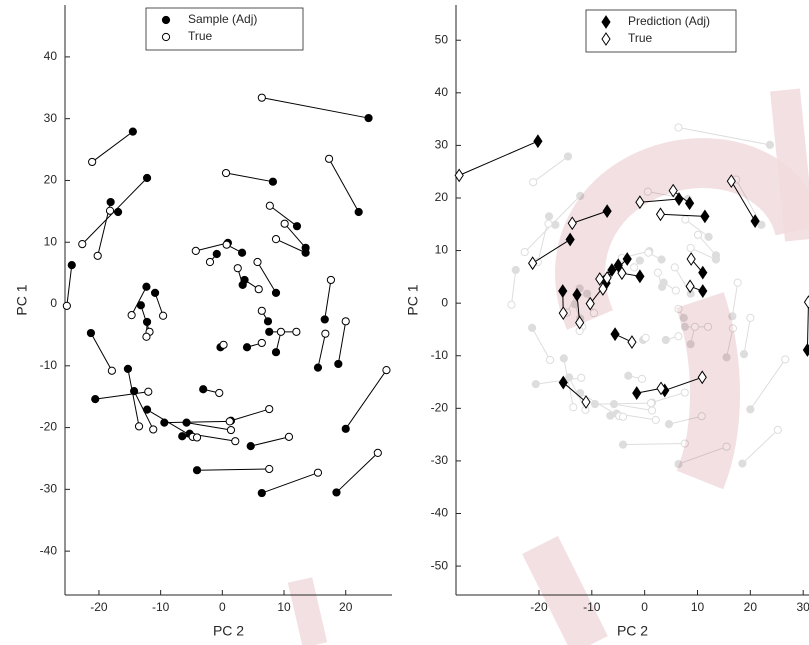  I want to click on y-tick-label: 30, so click(442, 145).